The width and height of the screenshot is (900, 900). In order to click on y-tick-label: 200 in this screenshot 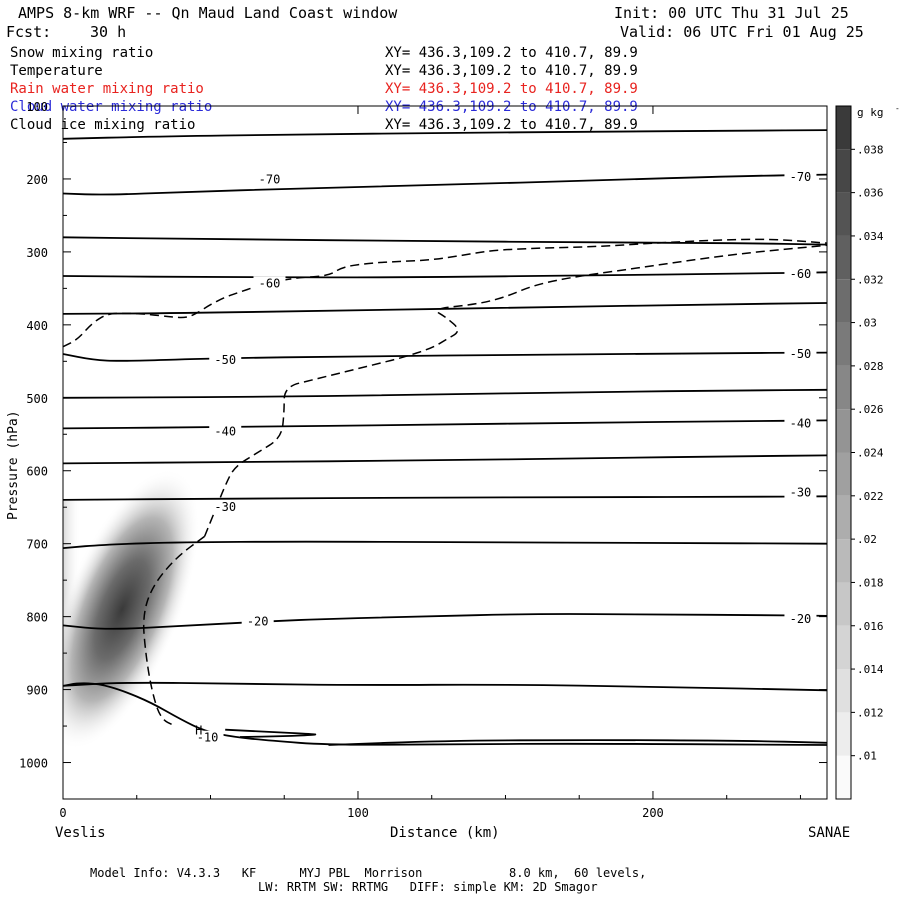, I will do `click(37, 180)`.